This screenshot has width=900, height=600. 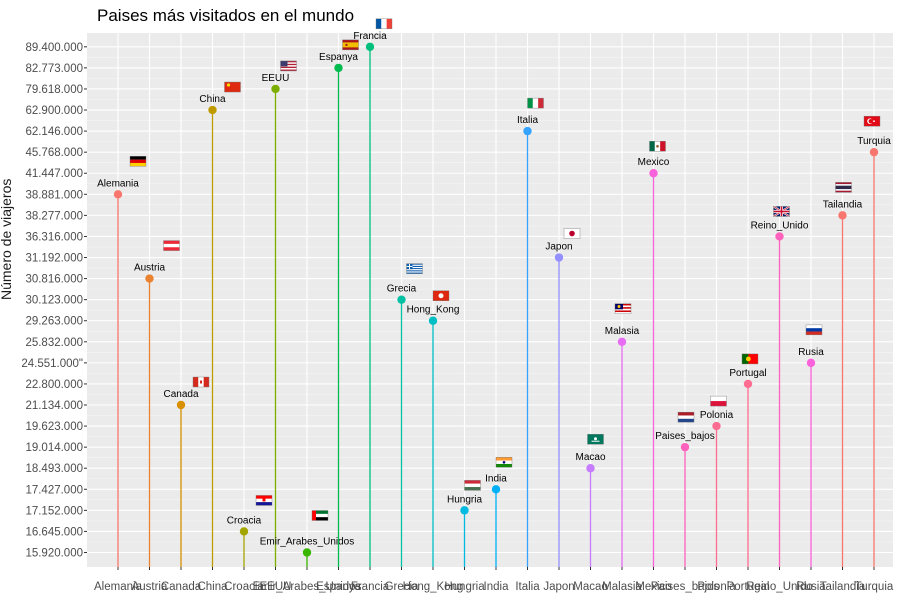 What do you see at coordinates (558, 587) in the screenshot?
I see `x-tick-label: Japon` at bounding box center [558, 587].